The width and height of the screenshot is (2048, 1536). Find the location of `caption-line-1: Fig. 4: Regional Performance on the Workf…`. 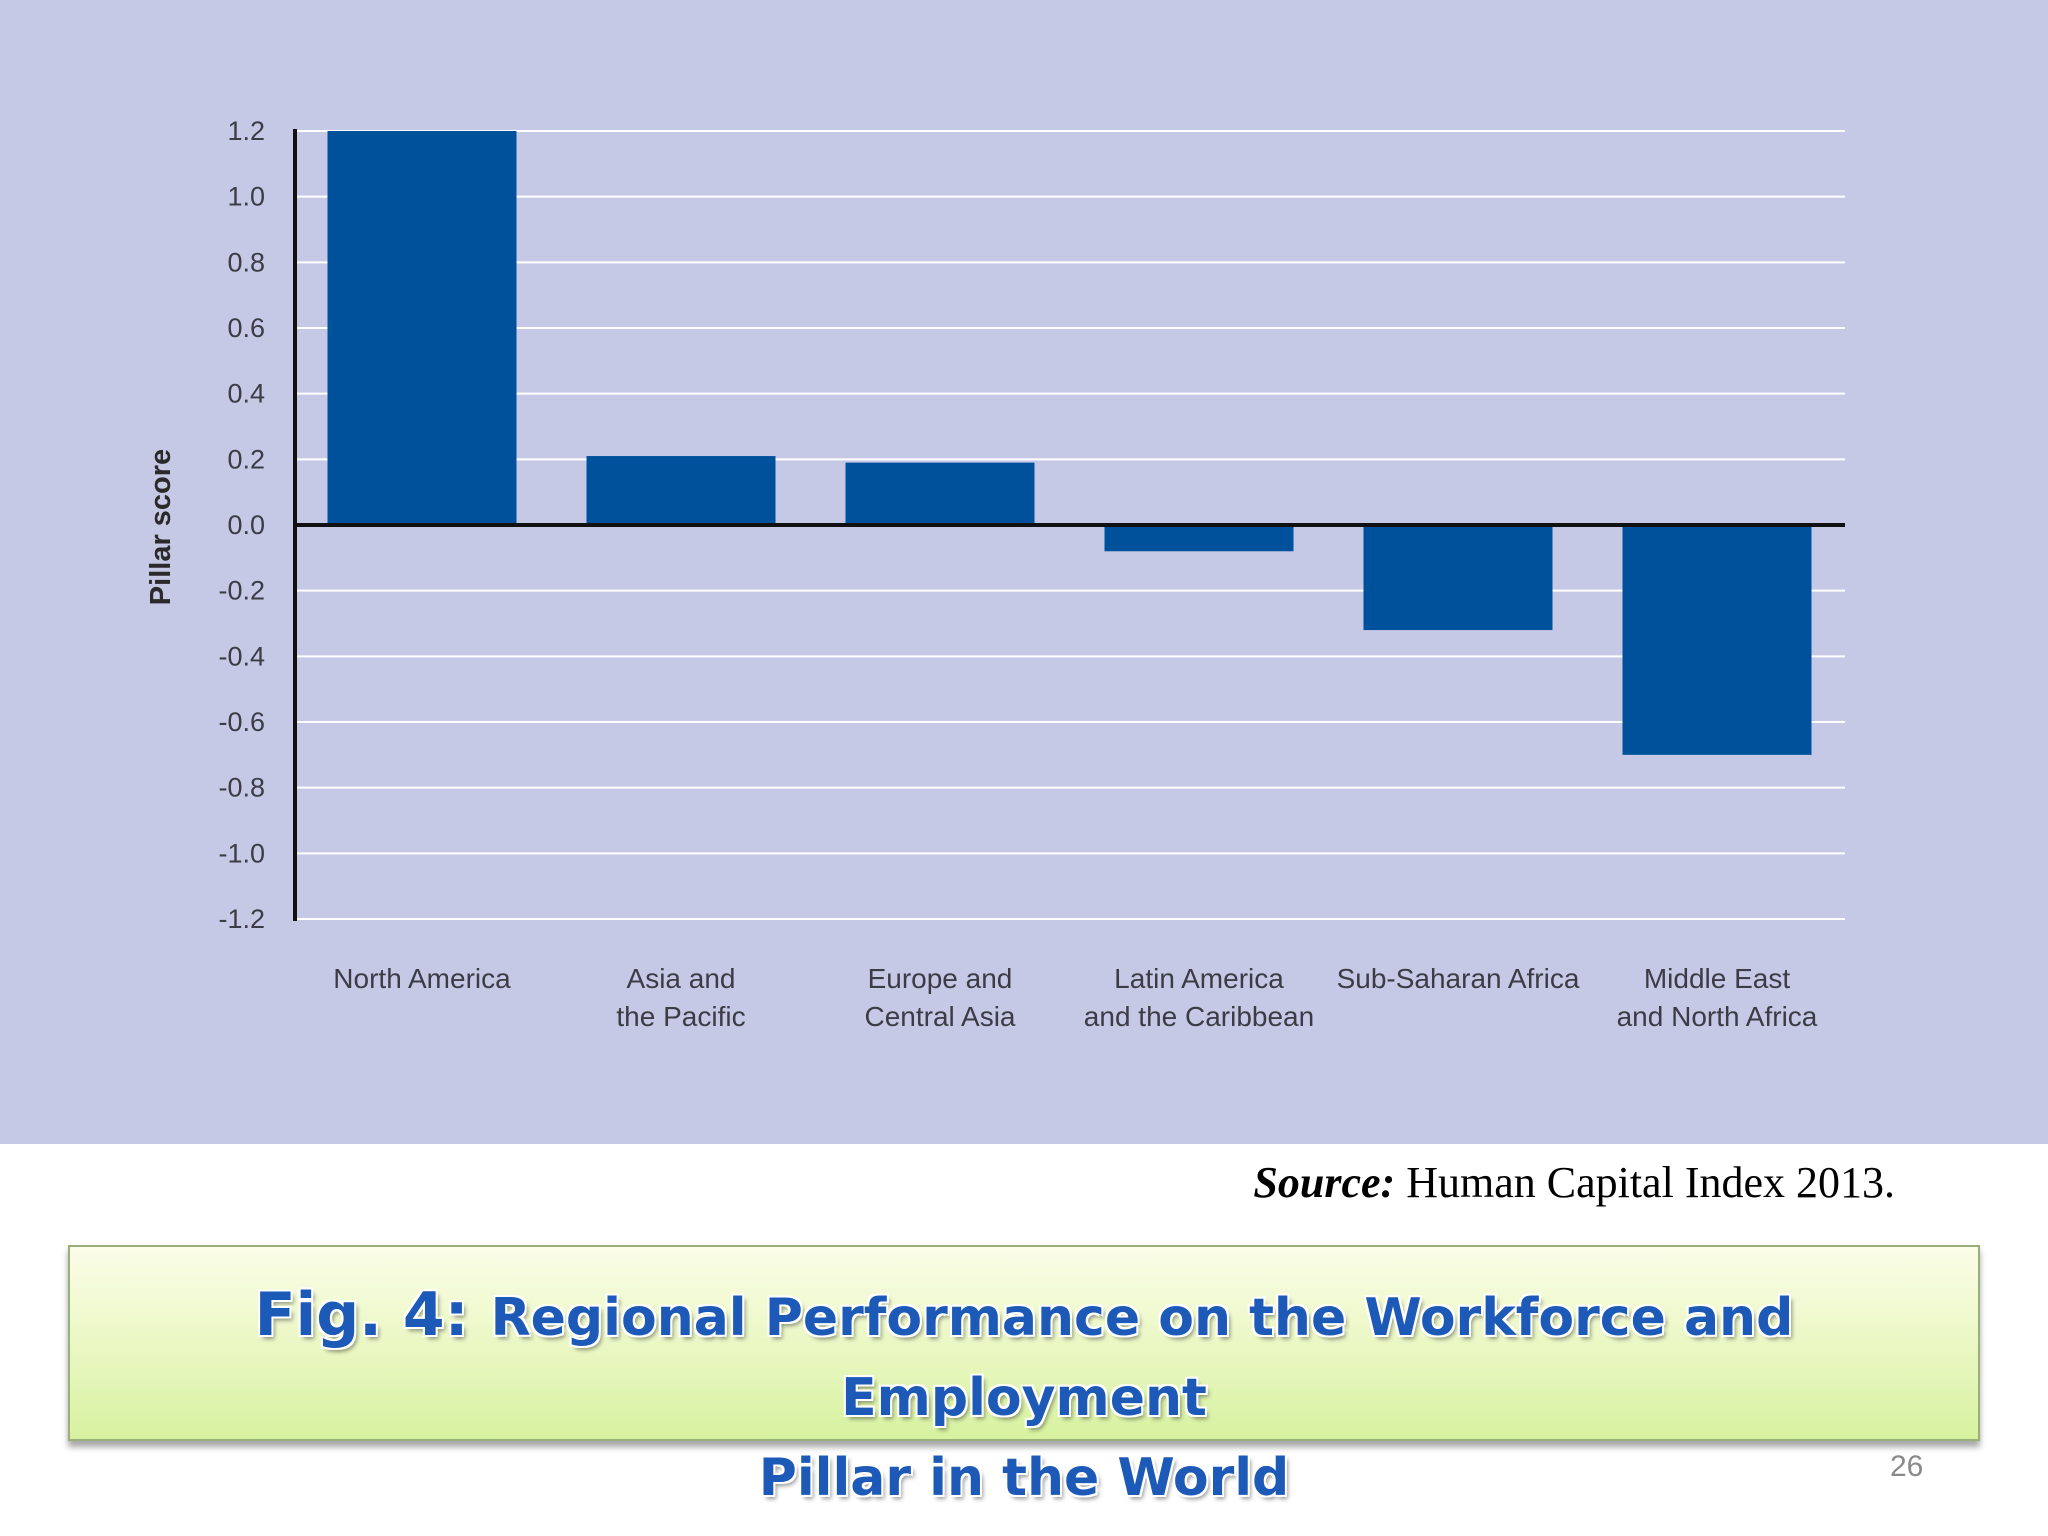

caption-line-1: Fig. 4: Regional Performance on the Workf… is located at coordinates (1024, 1356).